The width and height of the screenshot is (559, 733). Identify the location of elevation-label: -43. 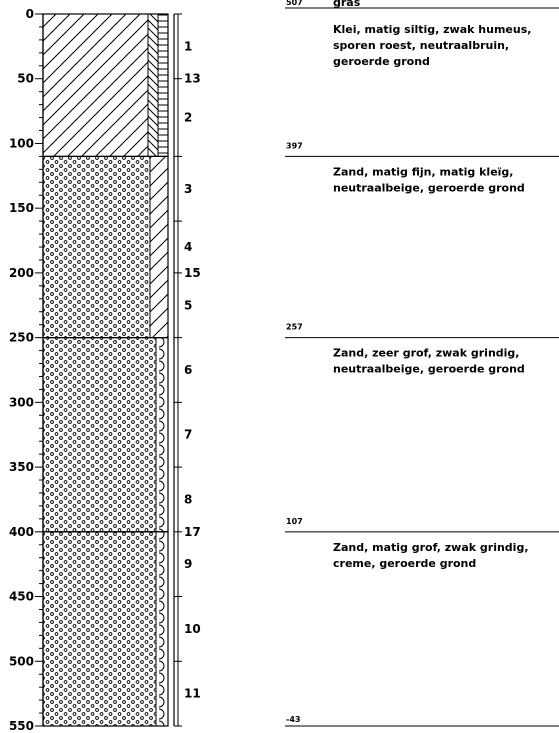
(293, 719).